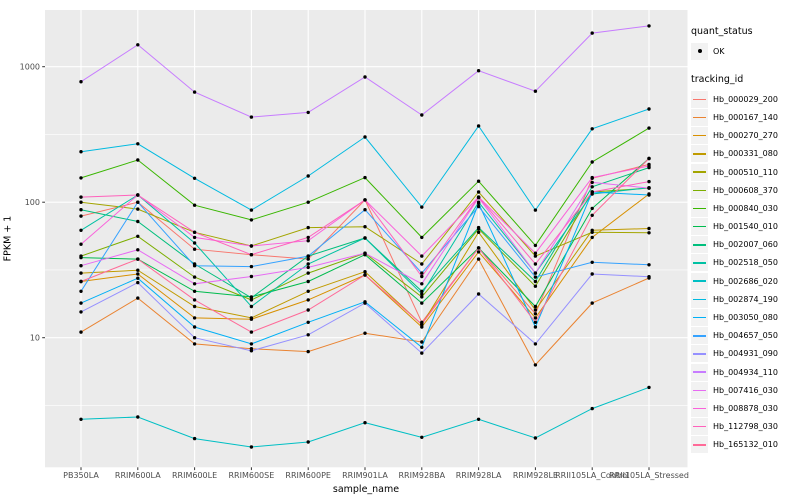 This screenshot has width=800, height=500. I want to click on legend-gap, so click(745, 67).